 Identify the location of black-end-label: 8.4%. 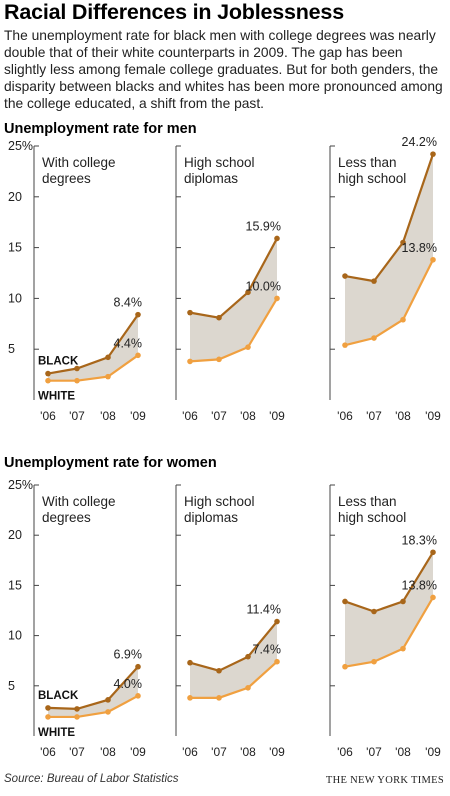
(128, 303).